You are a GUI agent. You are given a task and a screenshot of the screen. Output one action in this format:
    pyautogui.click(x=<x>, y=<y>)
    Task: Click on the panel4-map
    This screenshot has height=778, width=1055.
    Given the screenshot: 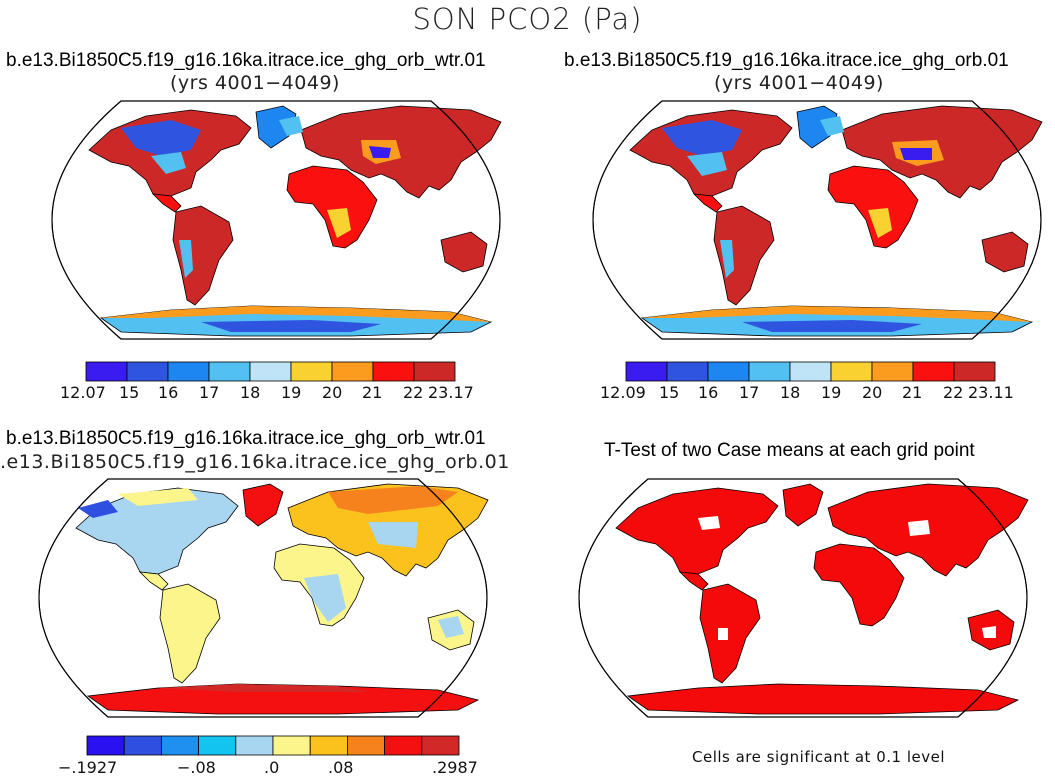 What is the action you would take?
    pyautogui.click(x=803, y=598)
    